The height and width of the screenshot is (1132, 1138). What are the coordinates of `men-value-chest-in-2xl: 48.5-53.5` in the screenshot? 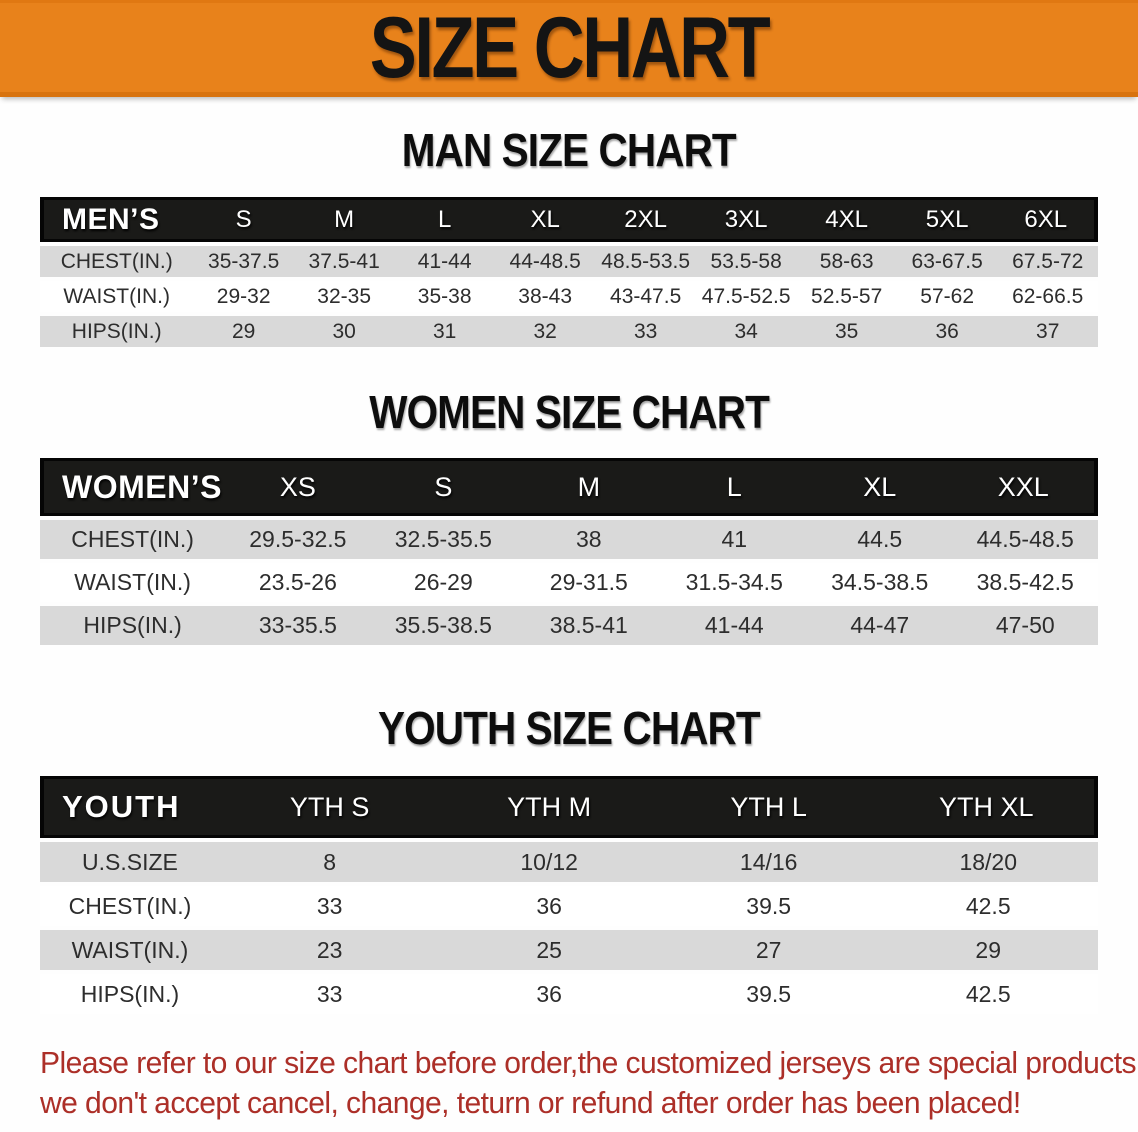 It's located at (646, 261).